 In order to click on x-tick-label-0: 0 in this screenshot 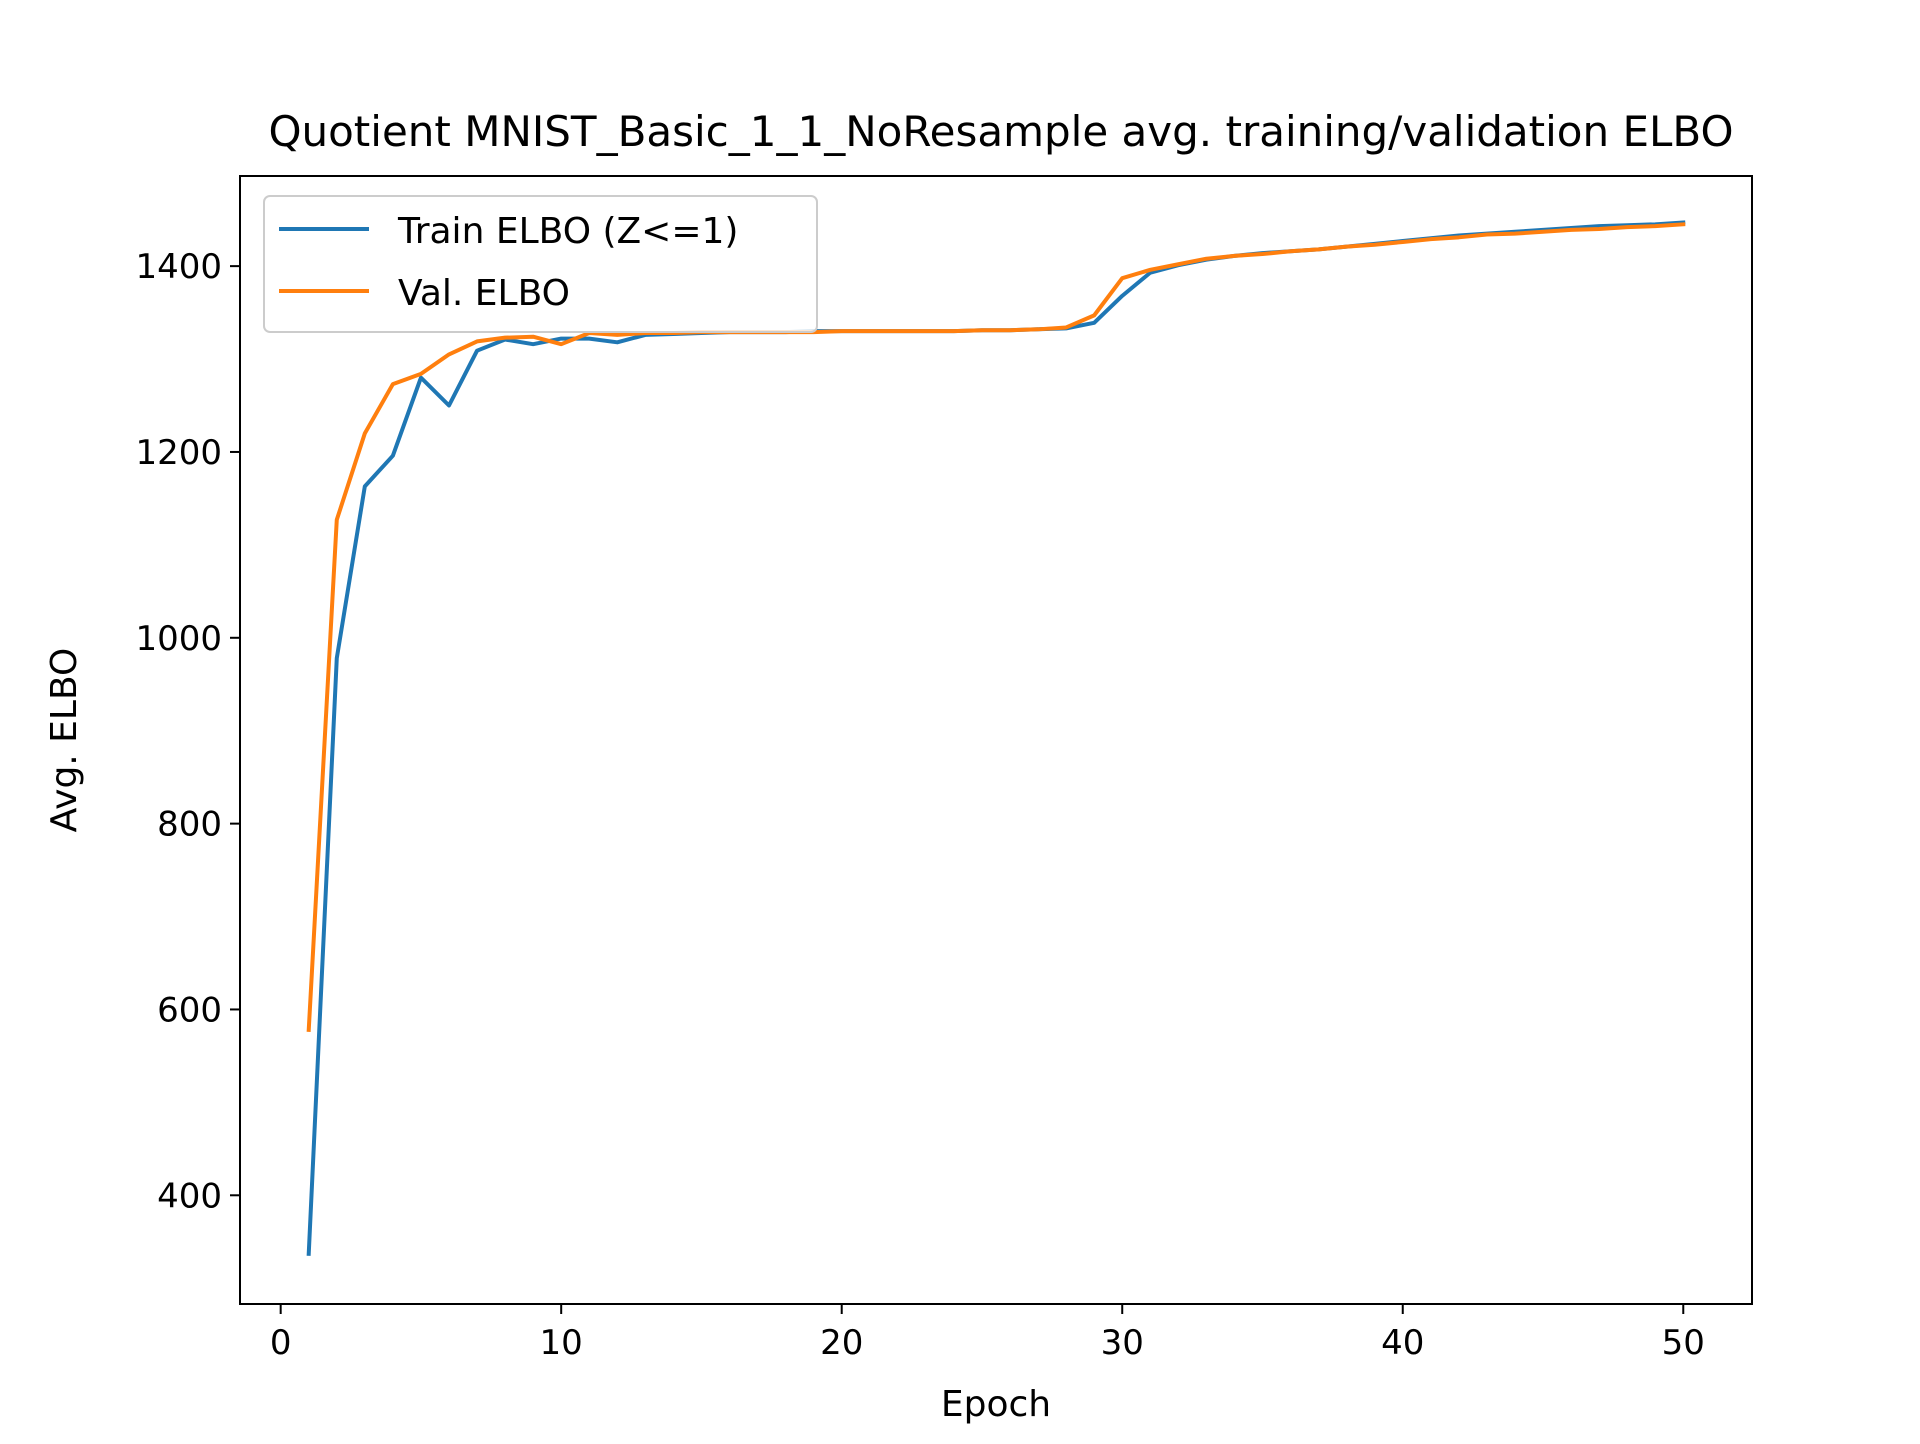, I will do `click(281, 1343)`.